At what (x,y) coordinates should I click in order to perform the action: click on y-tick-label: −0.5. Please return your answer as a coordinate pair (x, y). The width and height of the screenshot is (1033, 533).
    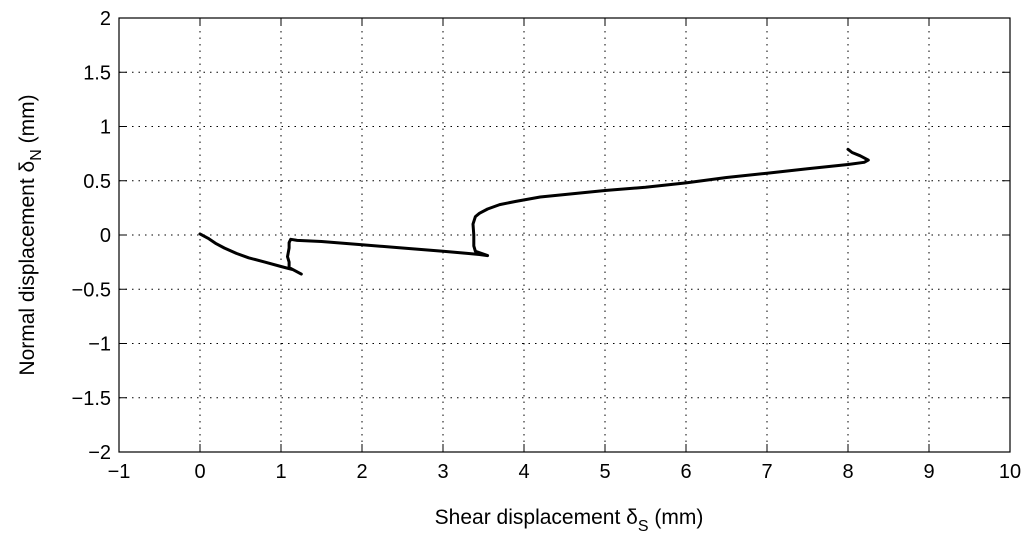
    Looking at the image, I should click on (91, 290).